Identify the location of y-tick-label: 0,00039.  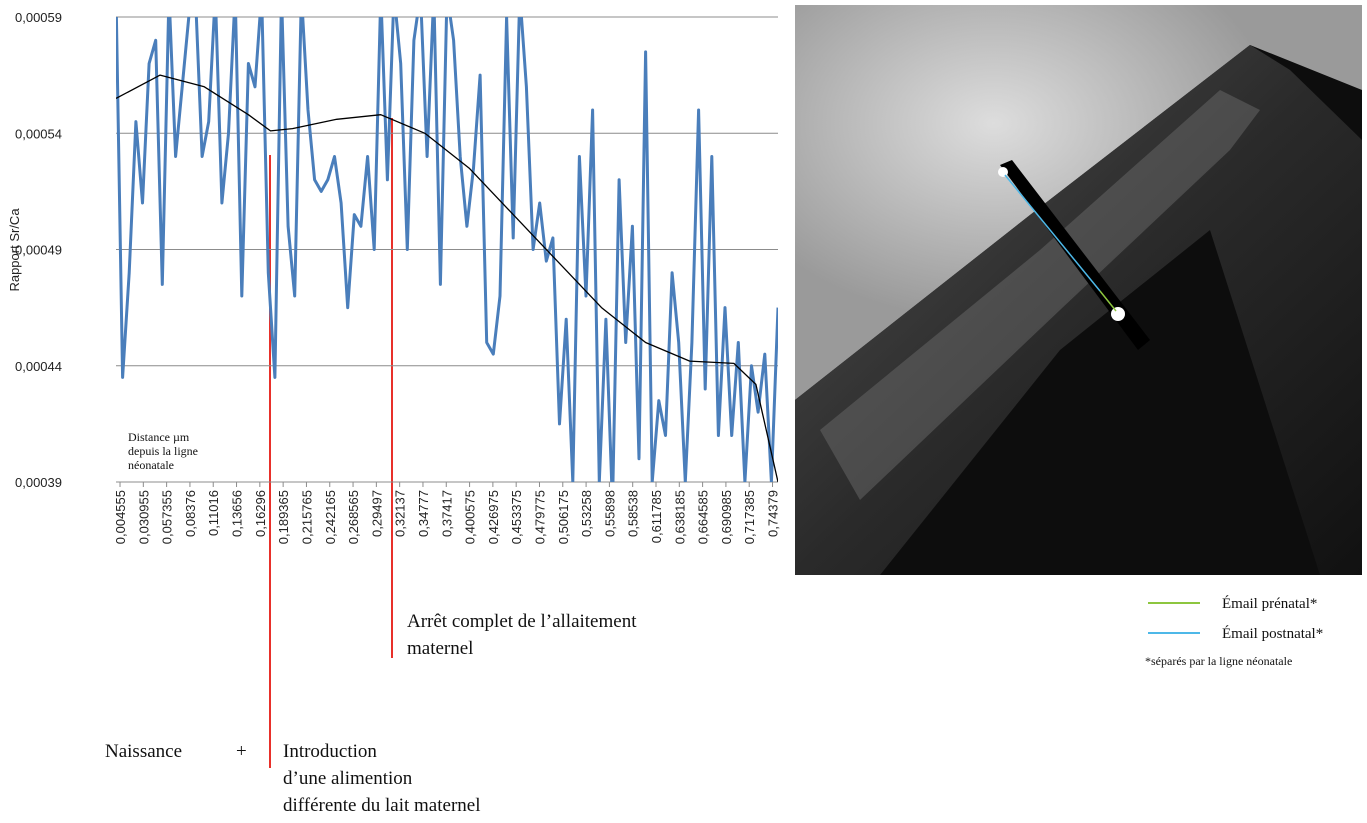
(38, 482).